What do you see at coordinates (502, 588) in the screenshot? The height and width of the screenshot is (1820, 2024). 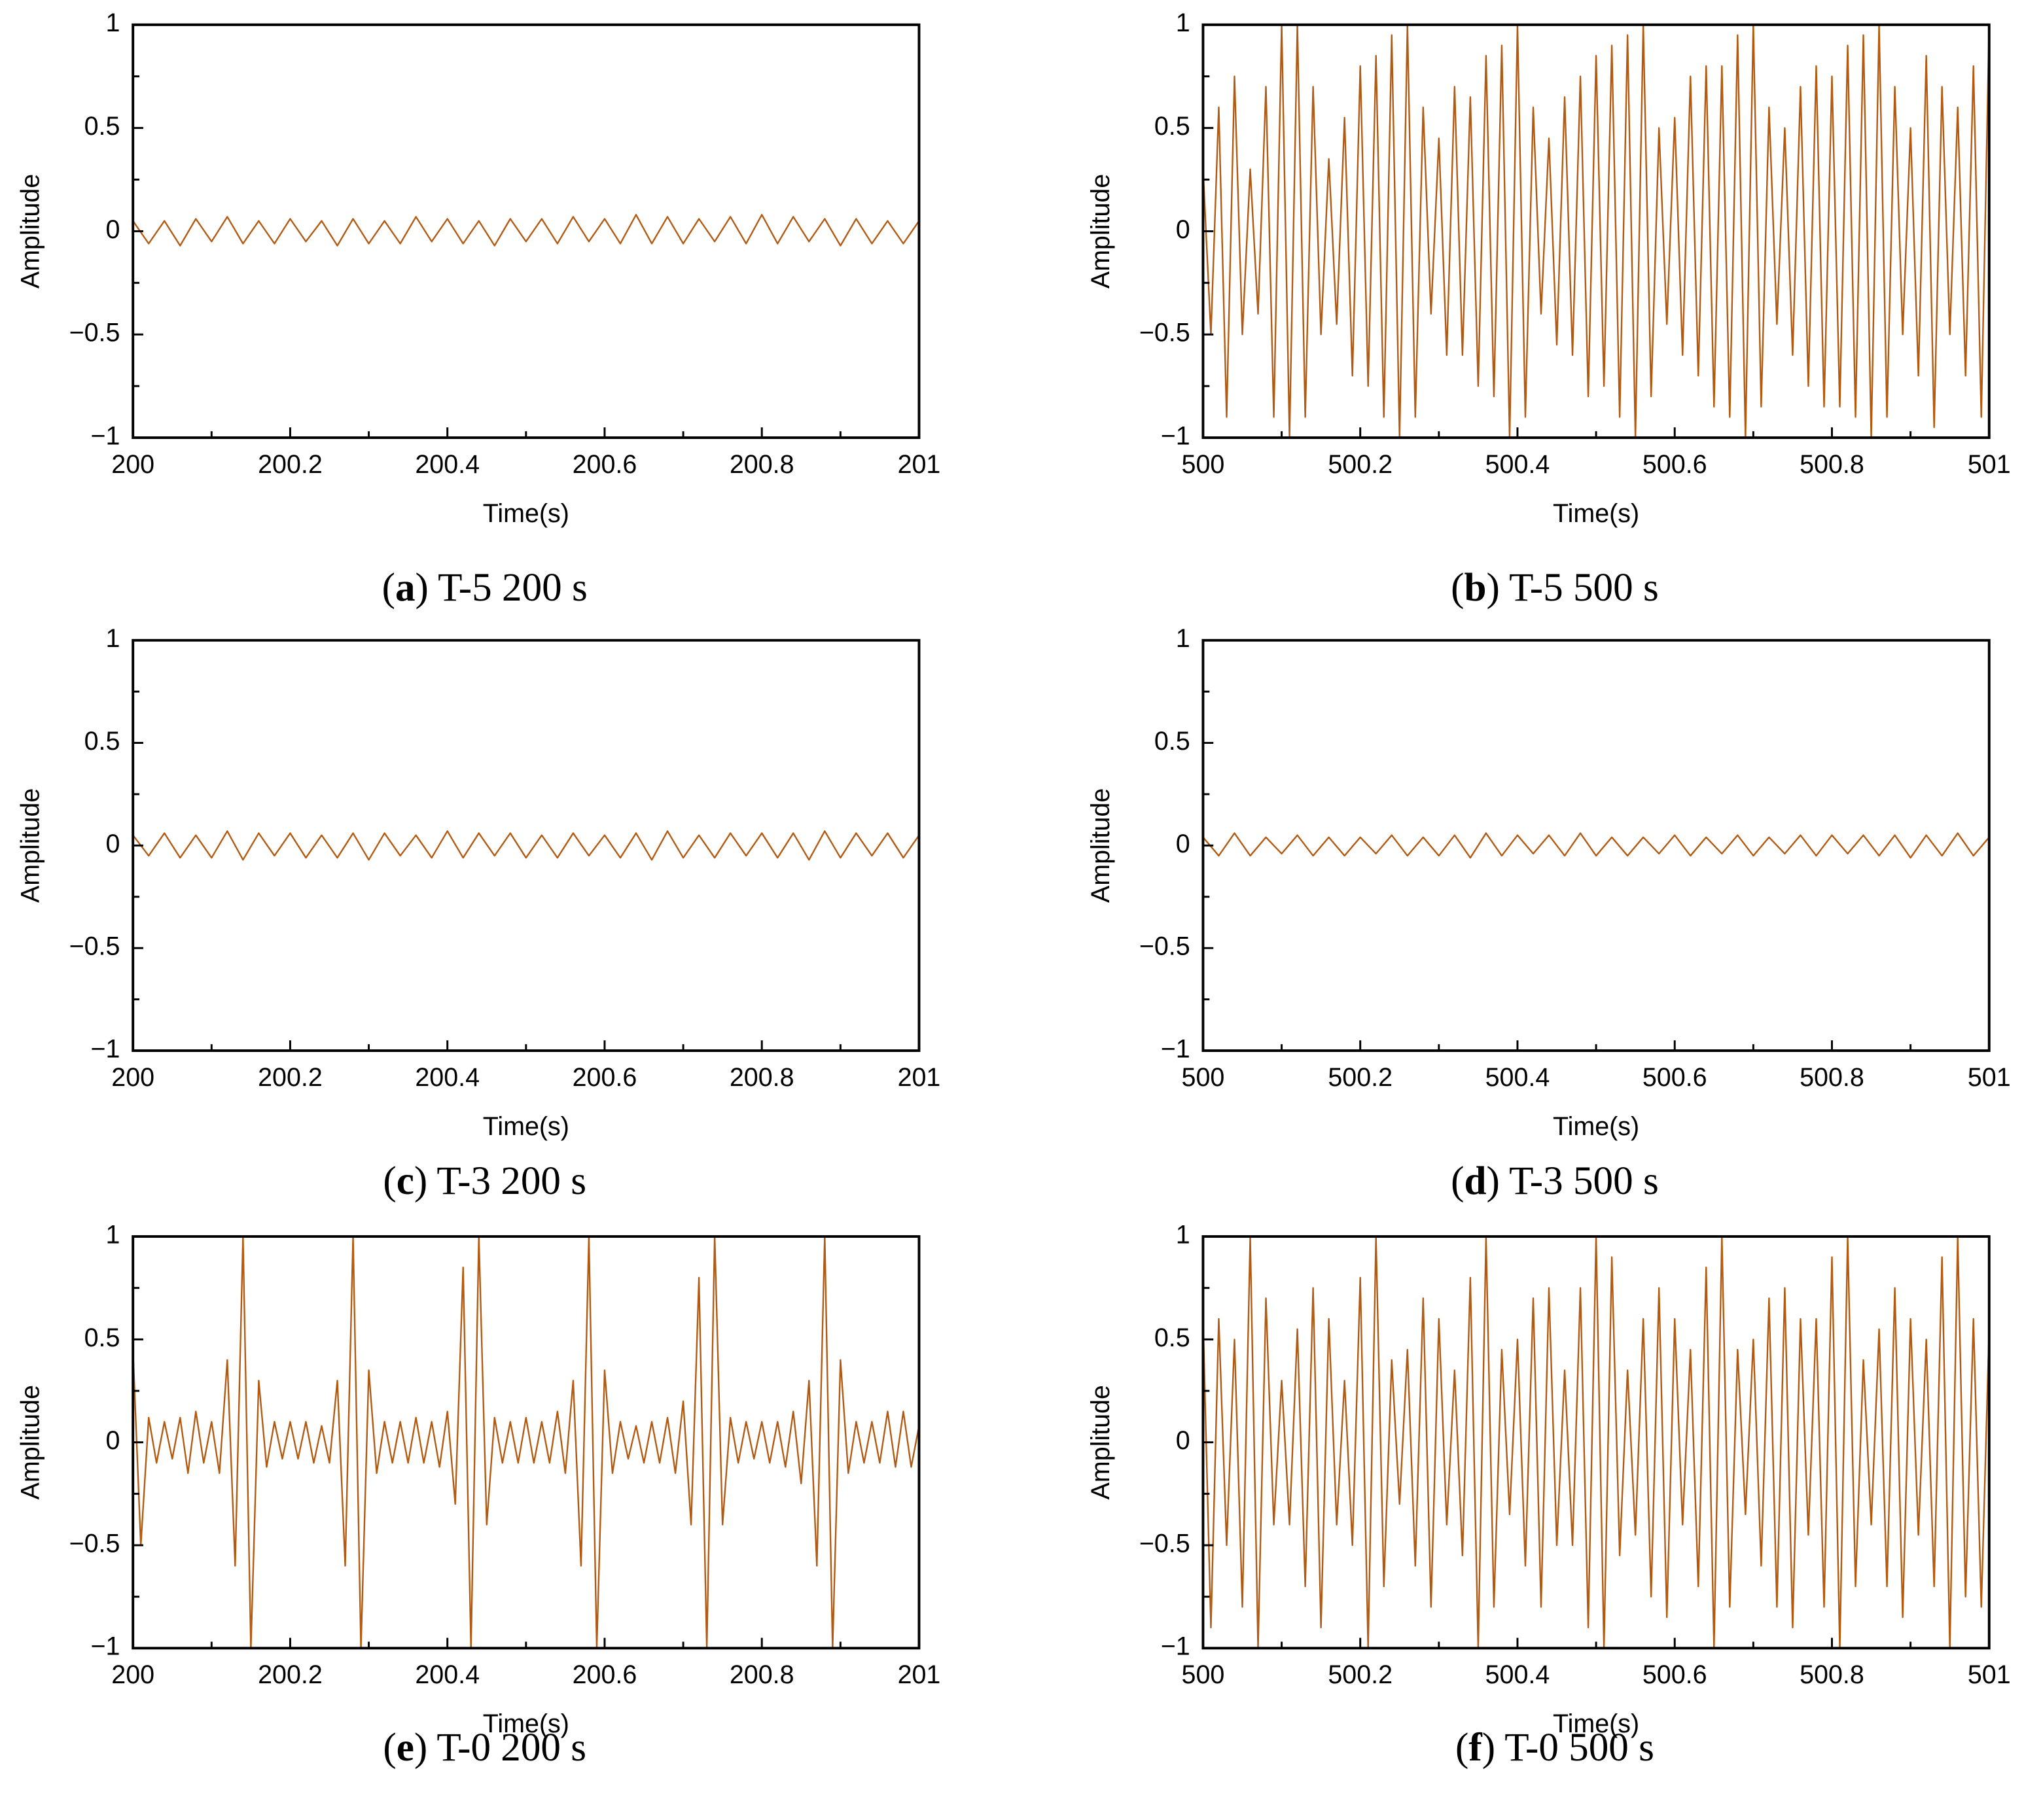 I see `caption-part: ) T-5 200 s` at bounding box center [502, 588].